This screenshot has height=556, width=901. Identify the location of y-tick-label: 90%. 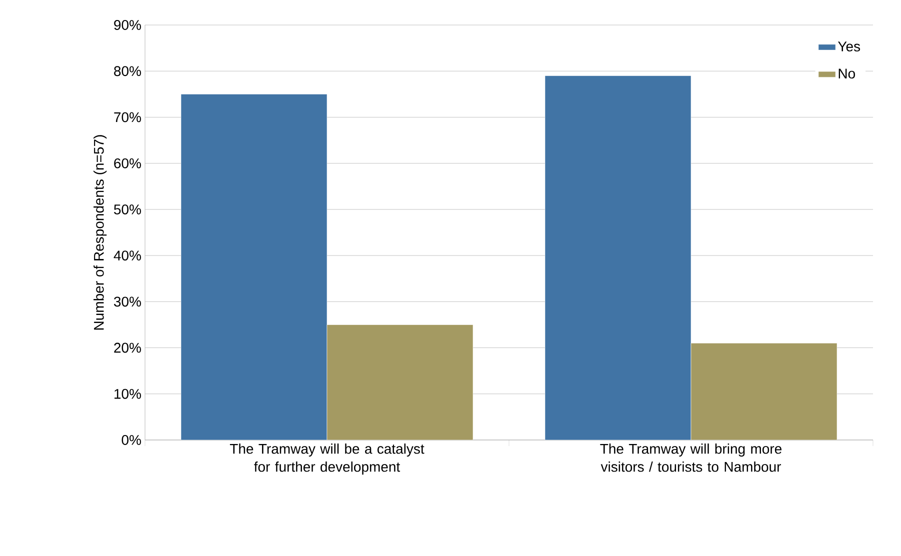
(127, 25).